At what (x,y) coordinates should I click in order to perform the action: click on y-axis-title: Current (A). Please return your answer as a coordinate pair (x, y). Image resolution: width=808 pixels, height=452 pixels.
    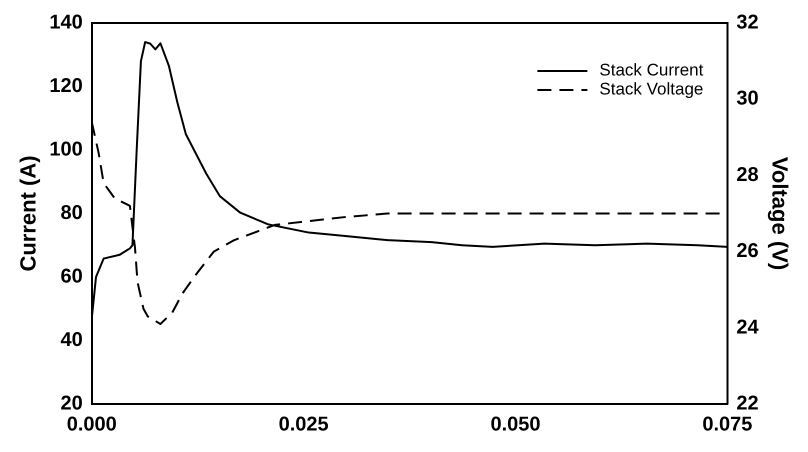
    Looking at the image, I should click on (27, 213).